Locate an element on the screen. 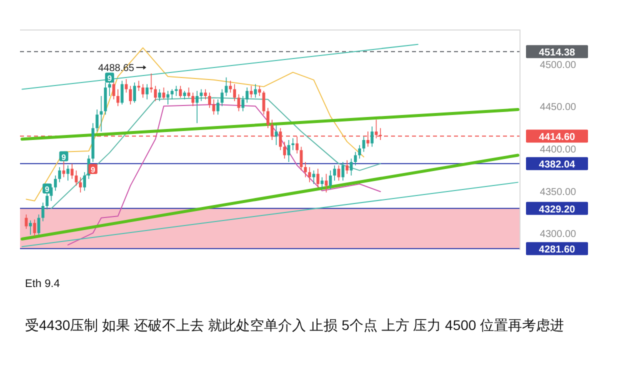 This screenshot has width=619, height=366. ref-line-label: 4414.60 is located at coordinates (557, 138).